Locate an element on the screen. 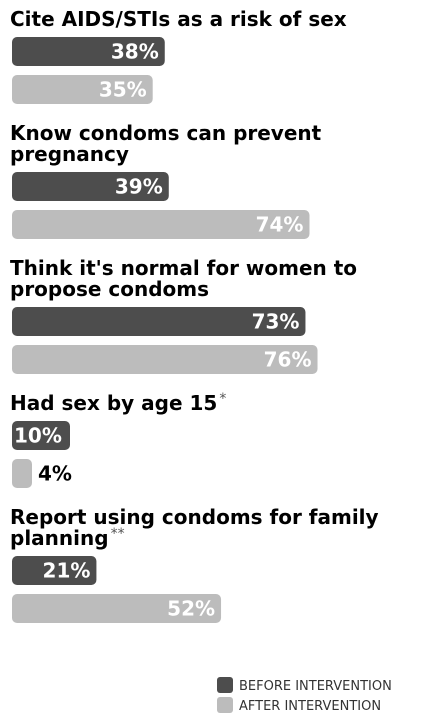 The height and width of the screenshot is (713, 441). bar-value-label: 10% is located at coordinates (38, 436).